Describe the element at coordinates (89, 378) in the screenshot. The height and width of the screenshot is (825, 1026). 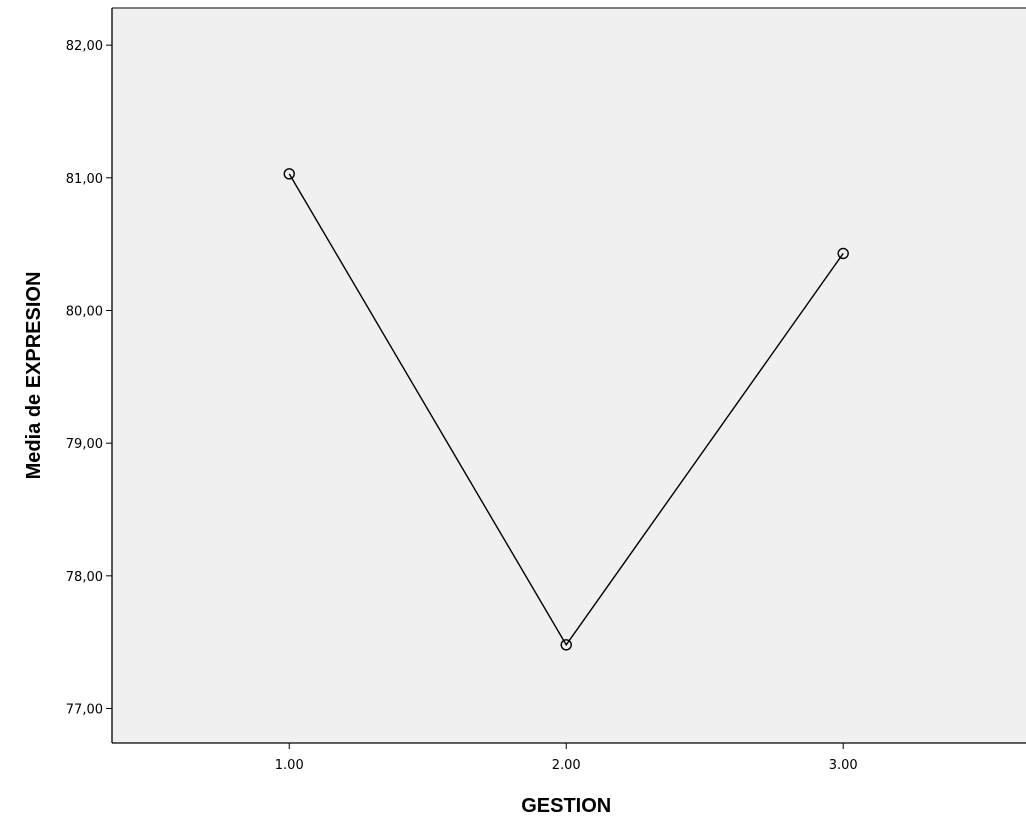
I see `y-axis-ticks: 77,00 78,00 79,00 80,00 81,00 82,00` at that location.